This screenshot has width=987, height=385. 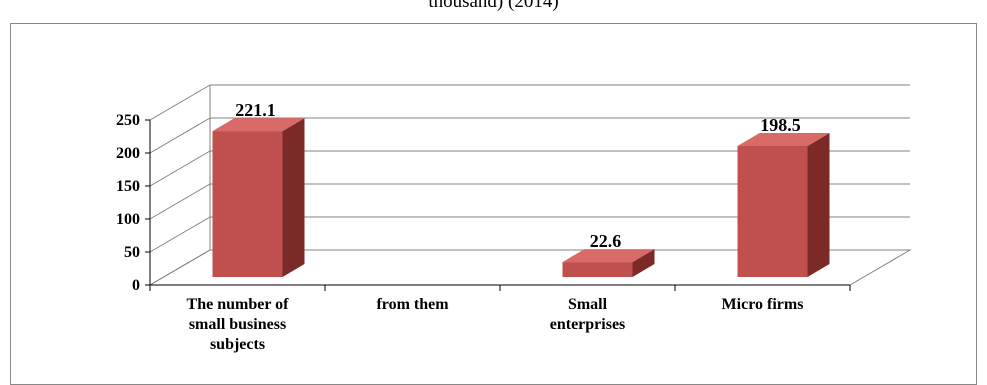 What do you see at coordinates (588, 324) in the screenshot?
I see `x-category-label: enterprises` at bounding box center [588, 324].